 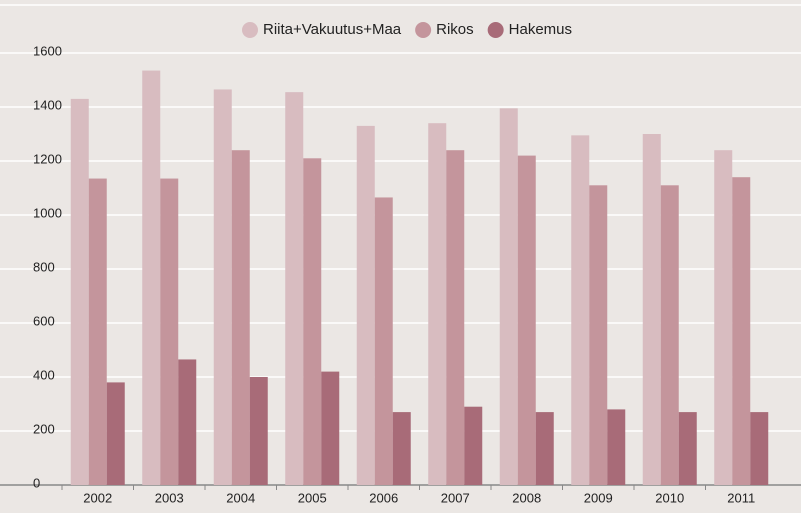 I want to click on x-tick-label: 2003, so click(x=169, y=497).